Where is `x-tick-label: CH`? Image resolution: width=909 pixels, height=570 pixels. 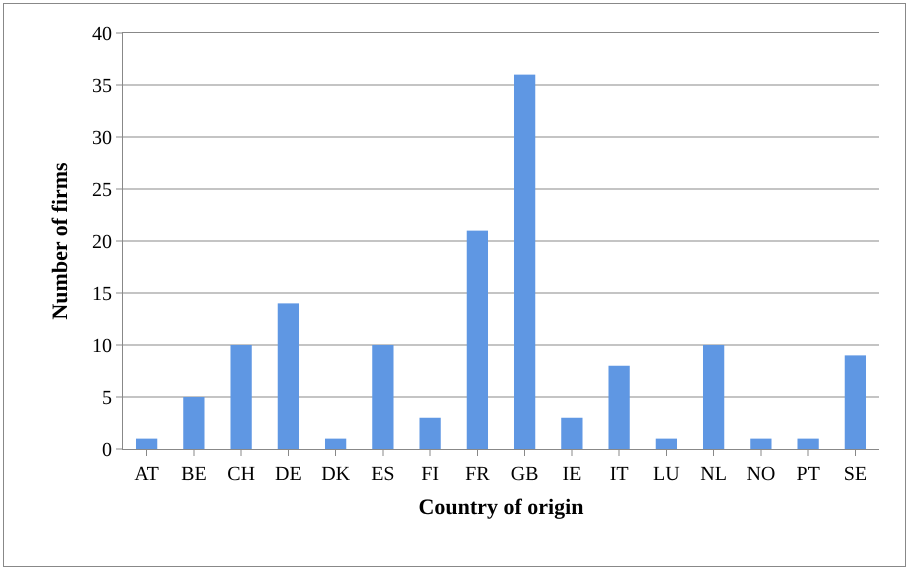
x-tick-label: CH is located at coordinates (241, 474).